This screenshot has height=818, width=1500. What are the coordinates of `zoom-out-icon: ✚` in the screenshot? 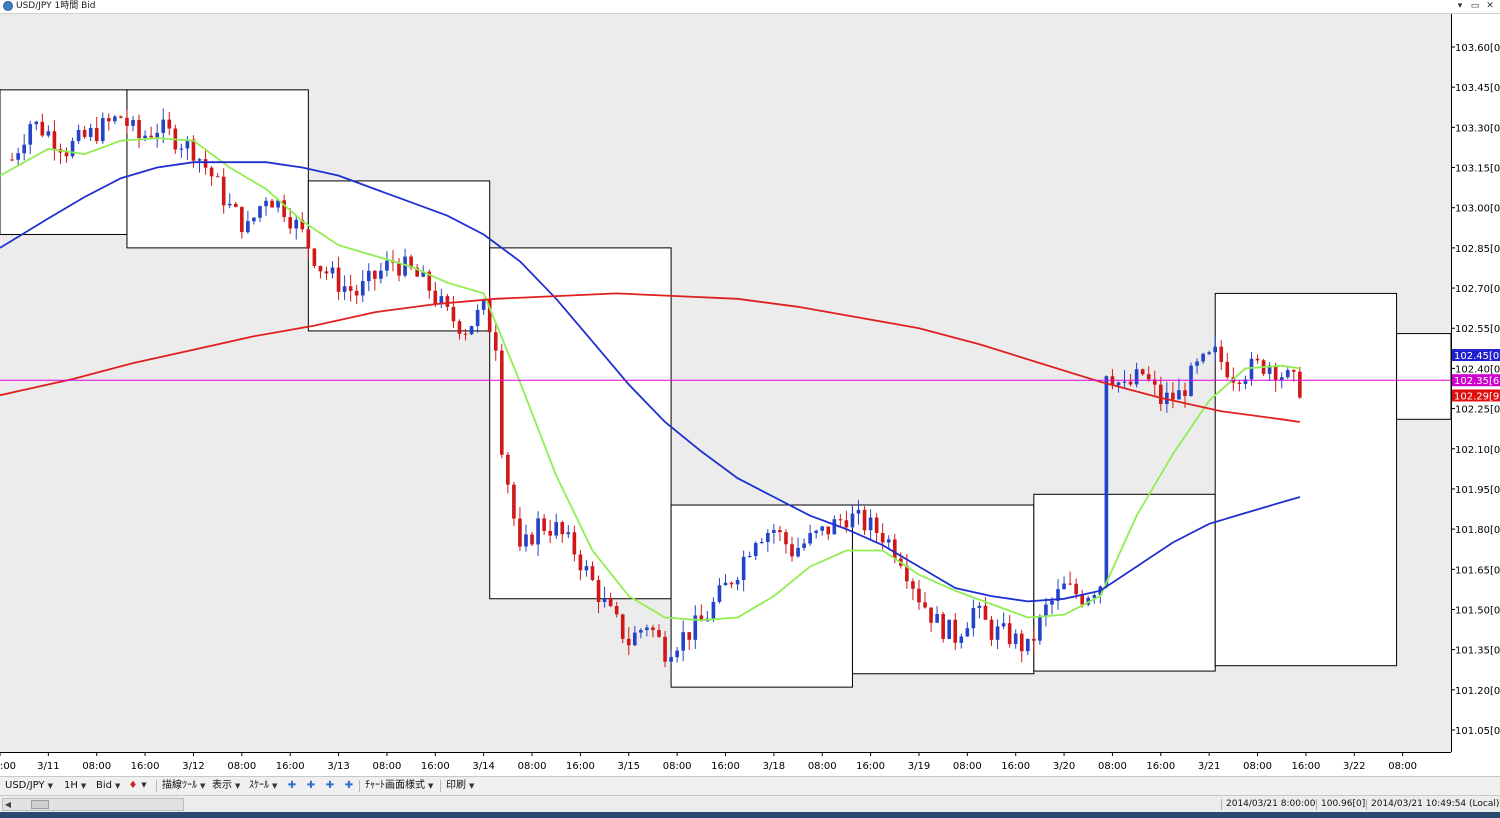 It's located at (311, 785).